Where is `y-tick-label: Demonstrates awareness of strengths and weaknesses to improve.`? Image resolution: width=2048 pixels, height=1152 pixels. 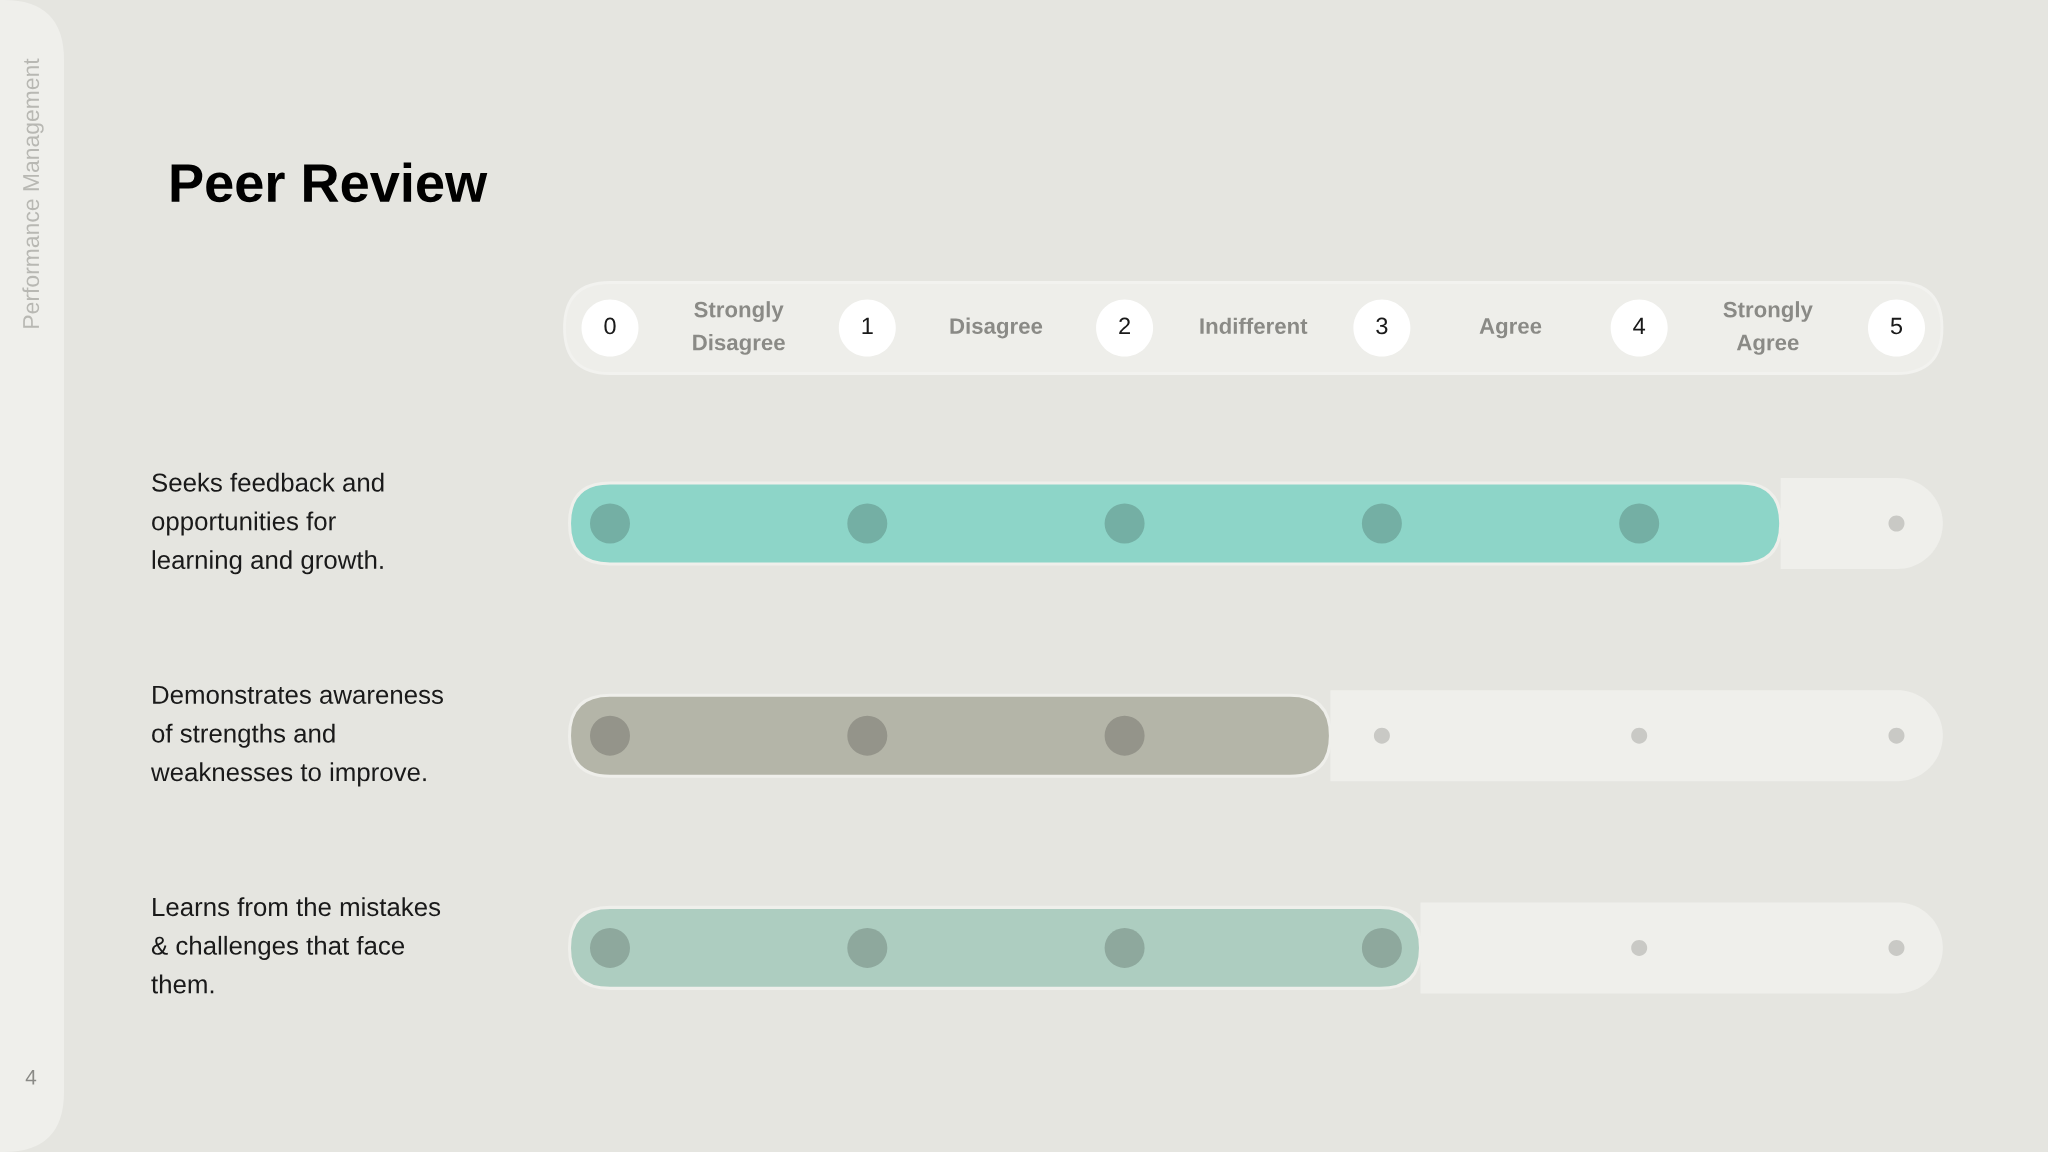
y-tick-label: Demonstrates awareness of strengths and weaknesses to improve. is located at coordinates (296, 736).